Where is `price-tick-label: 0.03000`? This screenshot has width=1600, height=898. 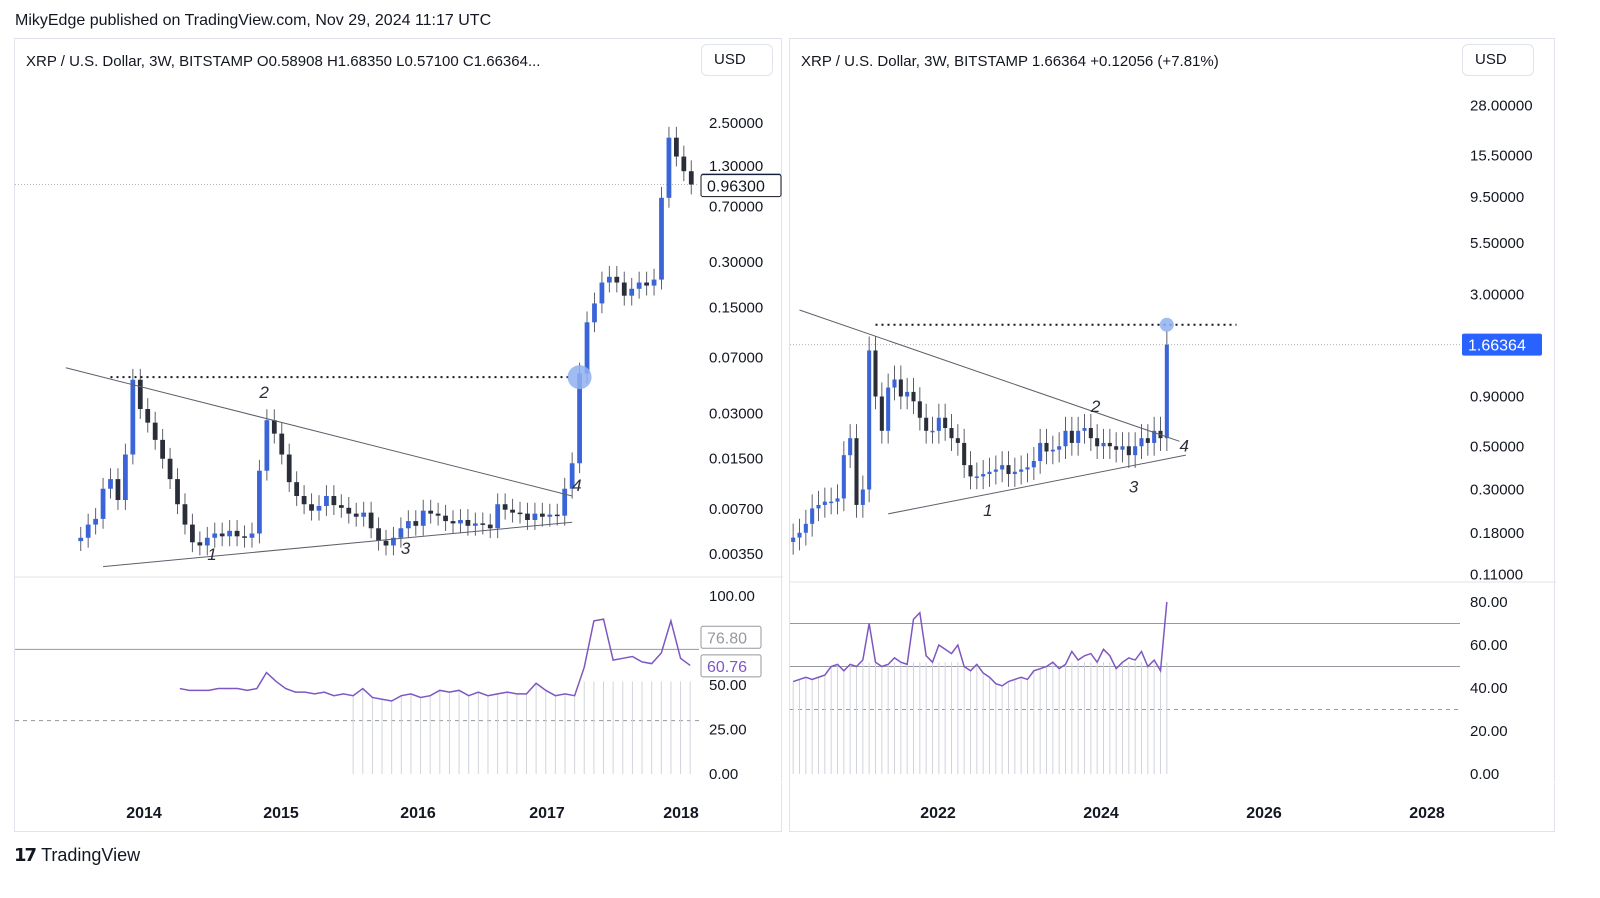 price-tick-label: 0.03000 is located at coordinates (736, 413).